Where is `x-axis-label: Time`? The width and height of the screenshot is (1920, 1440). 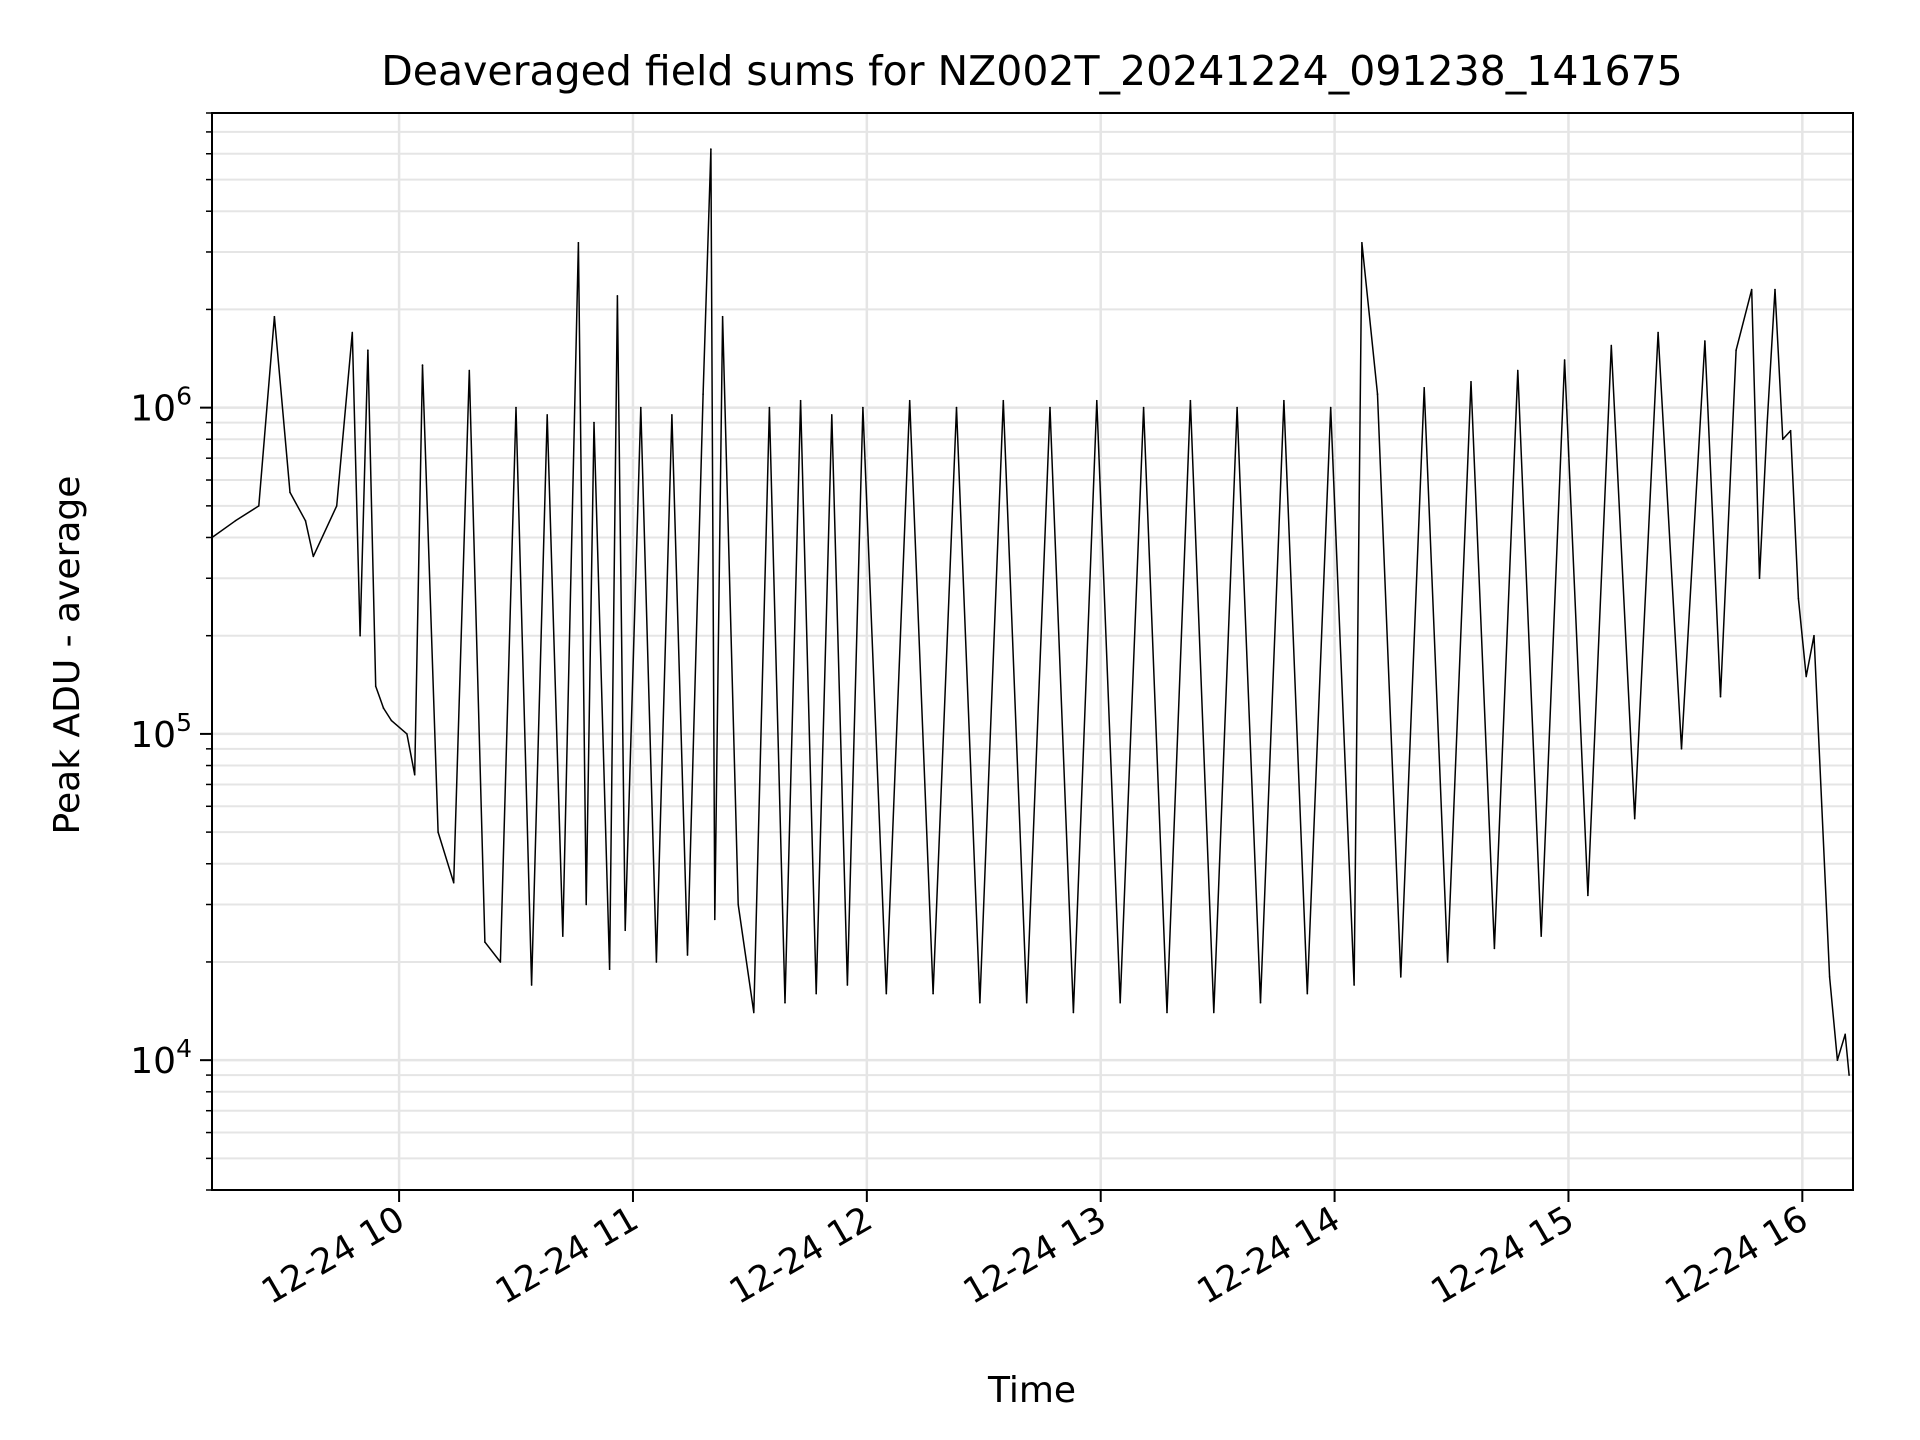
x-axis-label: Time is located at coordinates (1031, 1390).